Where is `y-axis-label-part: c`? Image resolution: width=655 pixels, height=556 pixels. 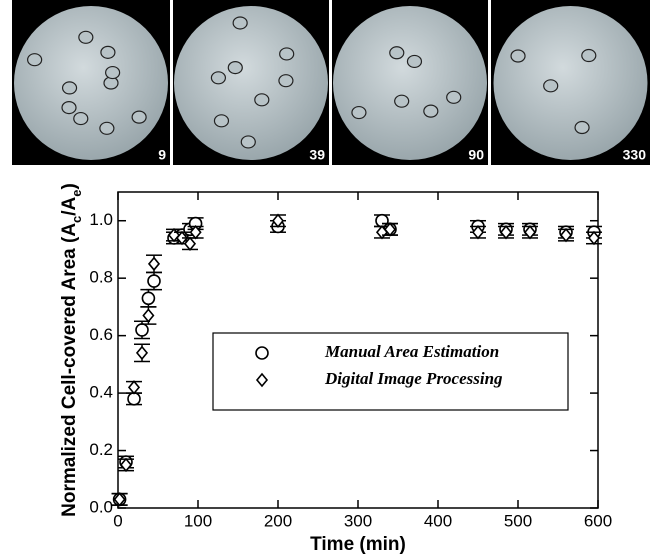
y-axis-label-part: c is located at coordinates (76, 219).